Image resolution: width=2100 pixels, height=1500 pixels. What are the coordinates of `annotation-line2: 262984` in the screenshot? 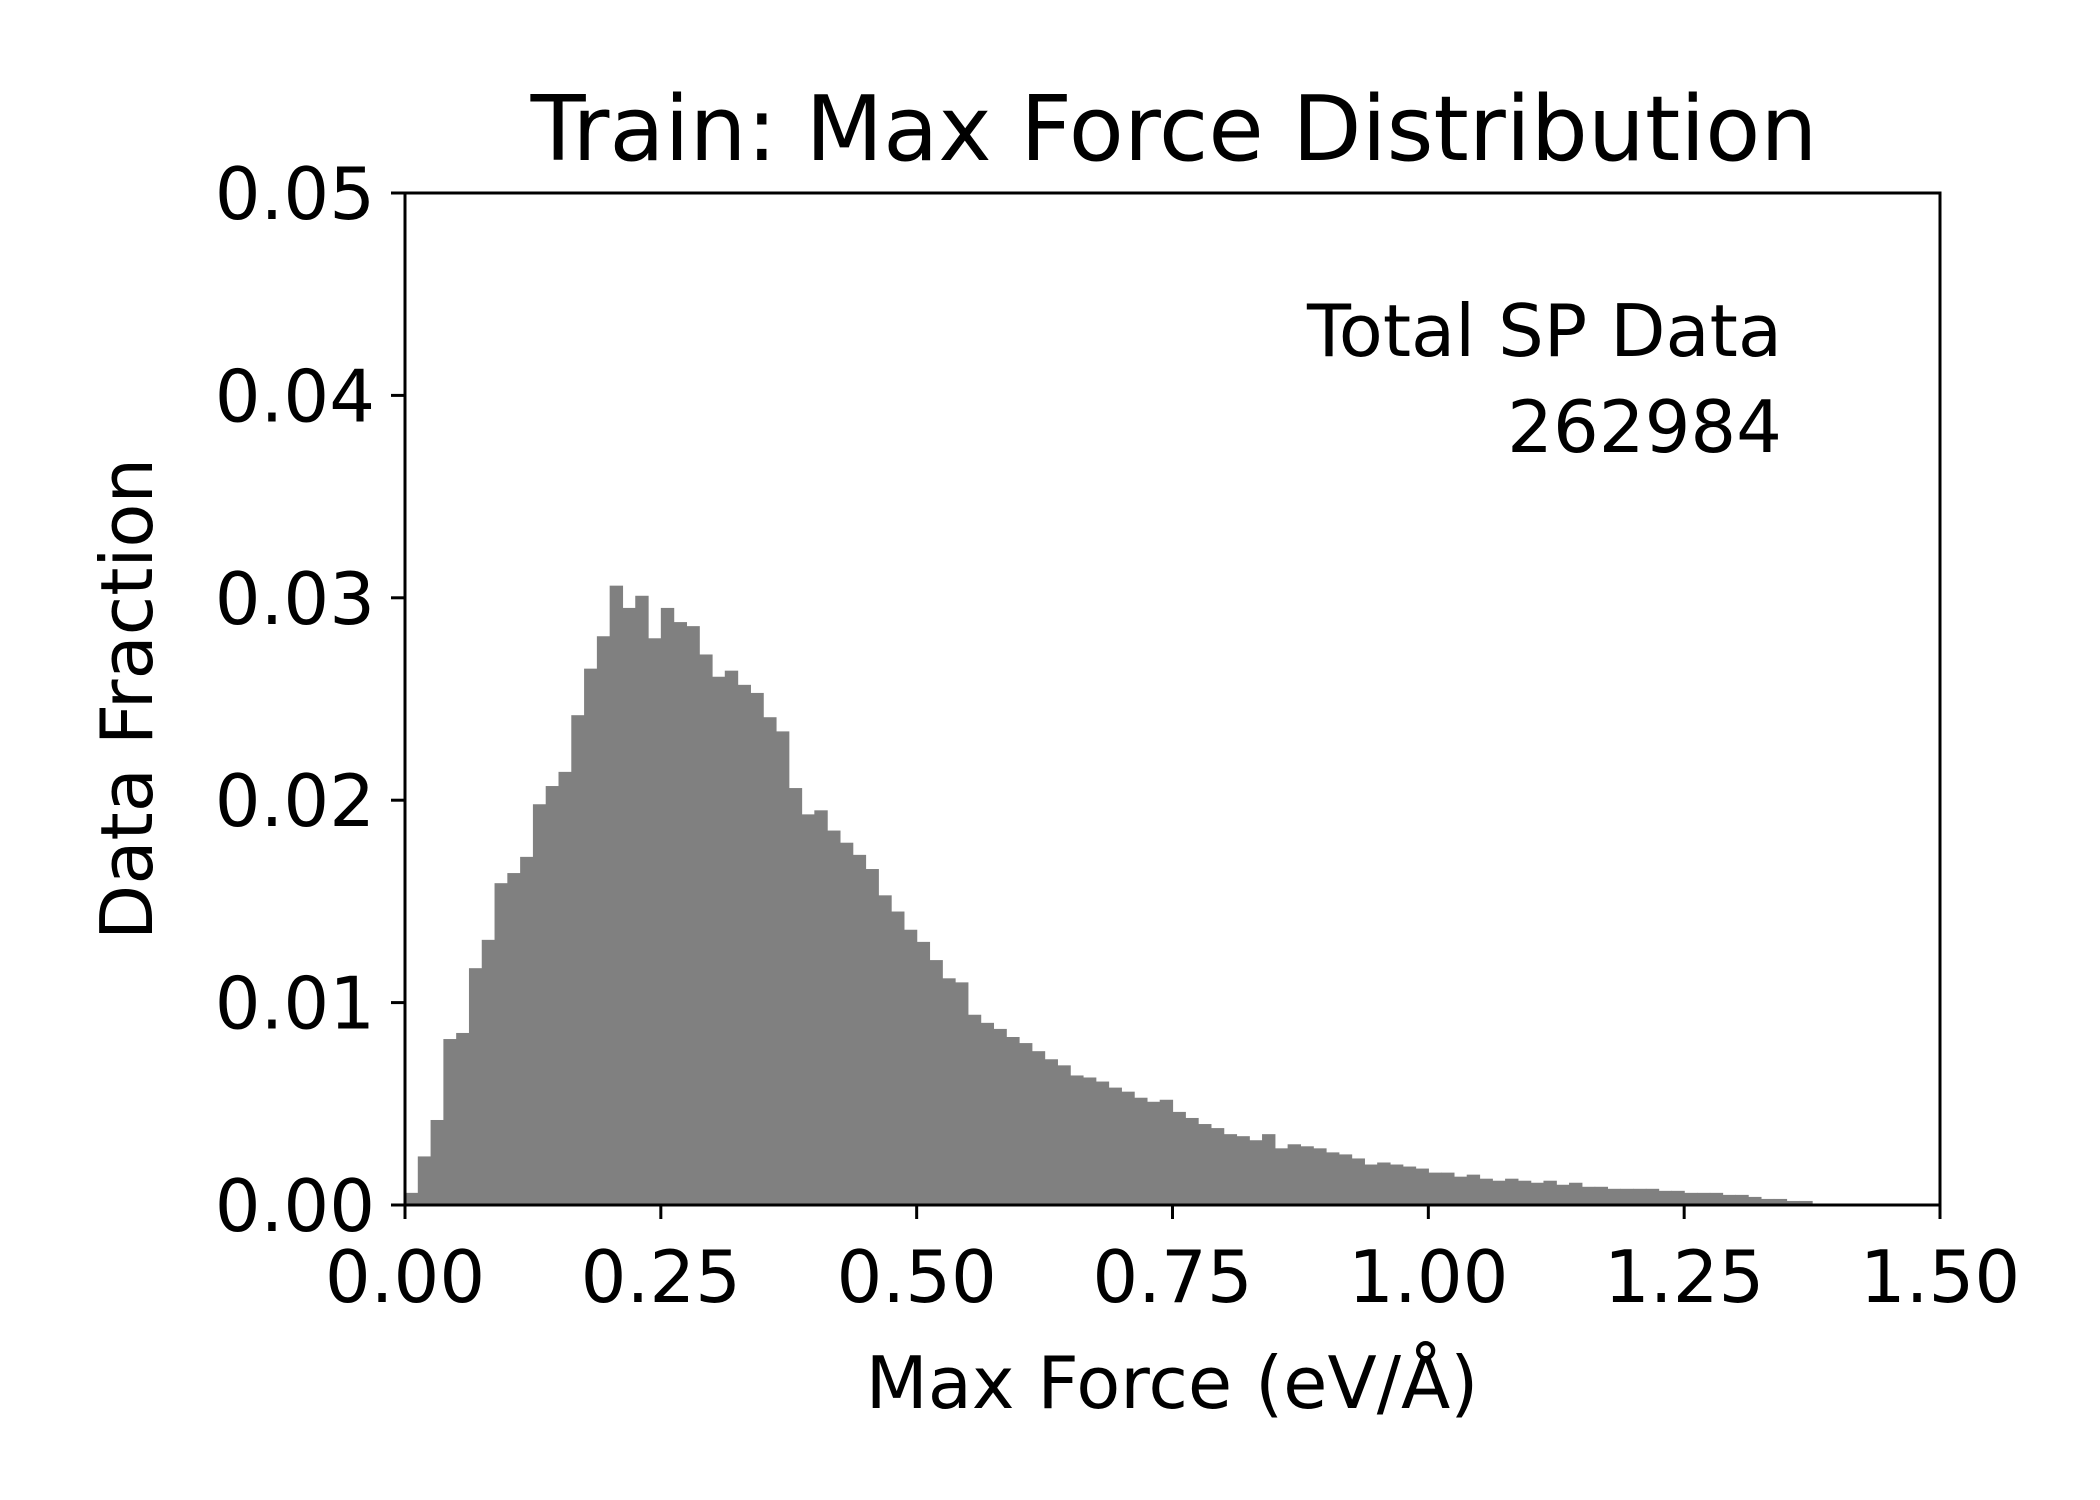 It's located at (1644, 427).